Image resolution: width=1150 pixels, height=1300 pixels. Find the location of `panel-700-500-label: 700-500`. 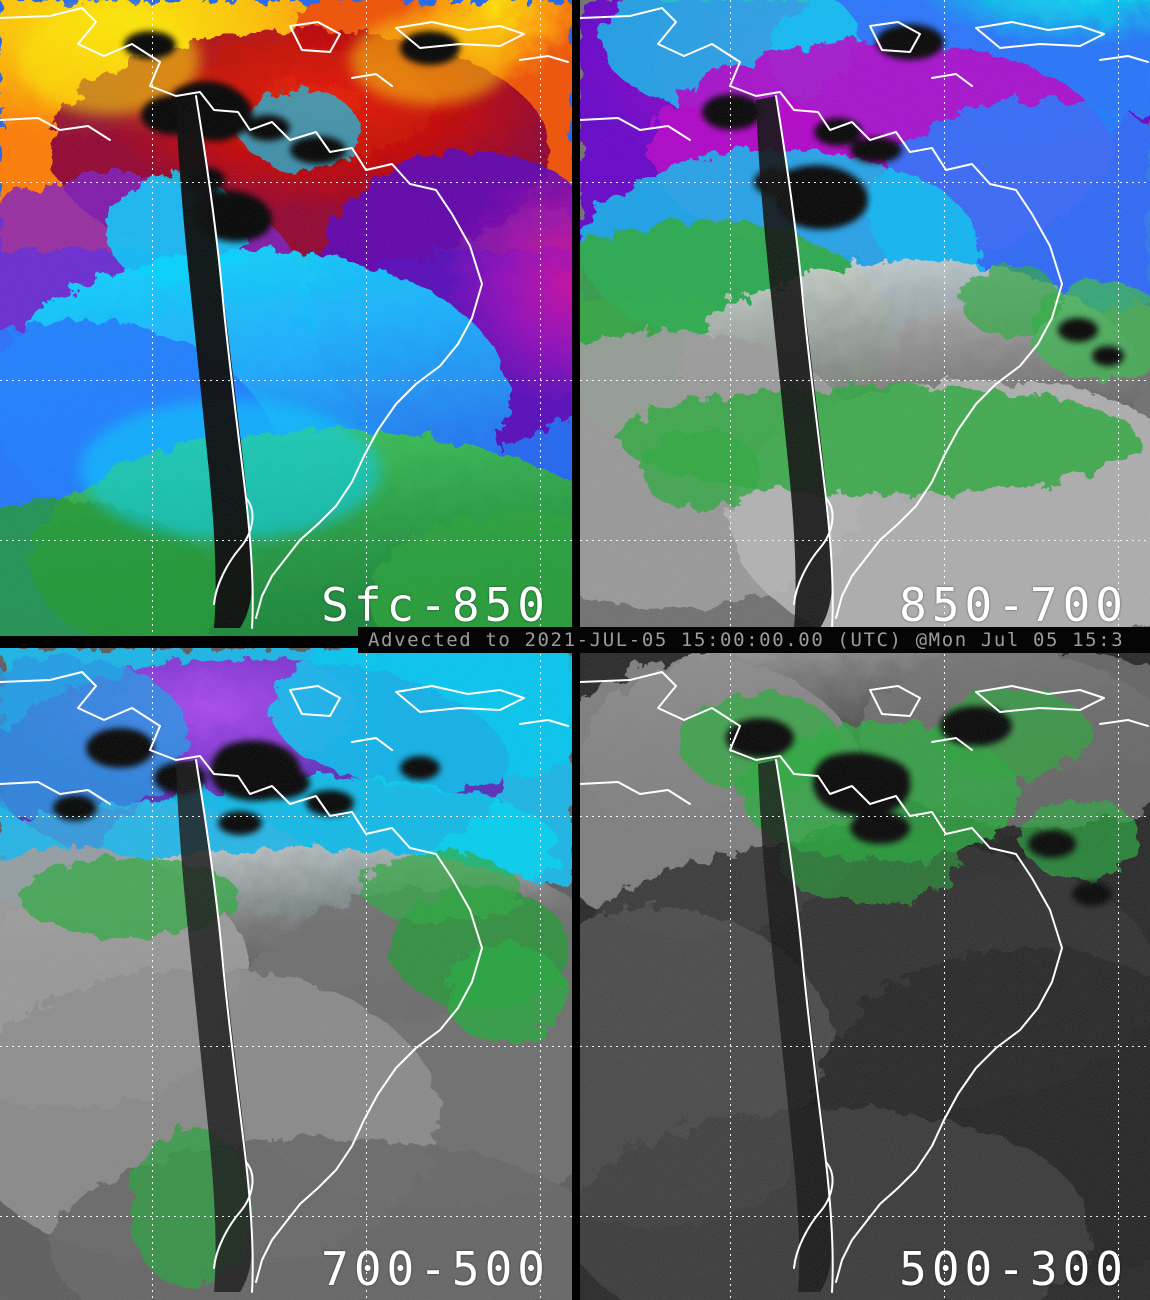

panel-700-500-label: 700-500 is located at coordinates (435, 1269).